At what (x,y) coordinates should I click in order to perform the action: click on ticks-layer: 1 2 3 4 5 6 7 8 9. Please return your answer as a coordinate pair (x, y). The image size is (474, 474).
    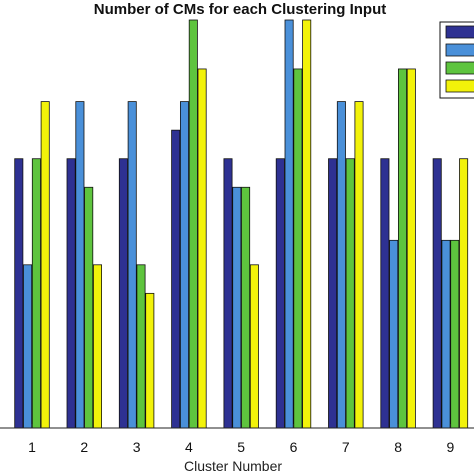
    Looking at the image, I should click on (241, 447).